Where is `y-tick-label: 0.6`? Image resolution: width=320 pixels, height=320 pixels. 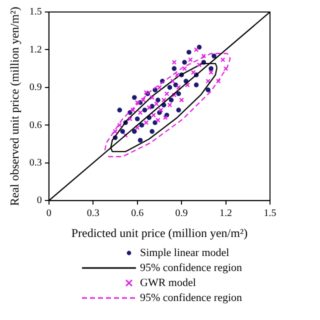 y-tick-label: 0.6 is located at coordinates (35, 125).